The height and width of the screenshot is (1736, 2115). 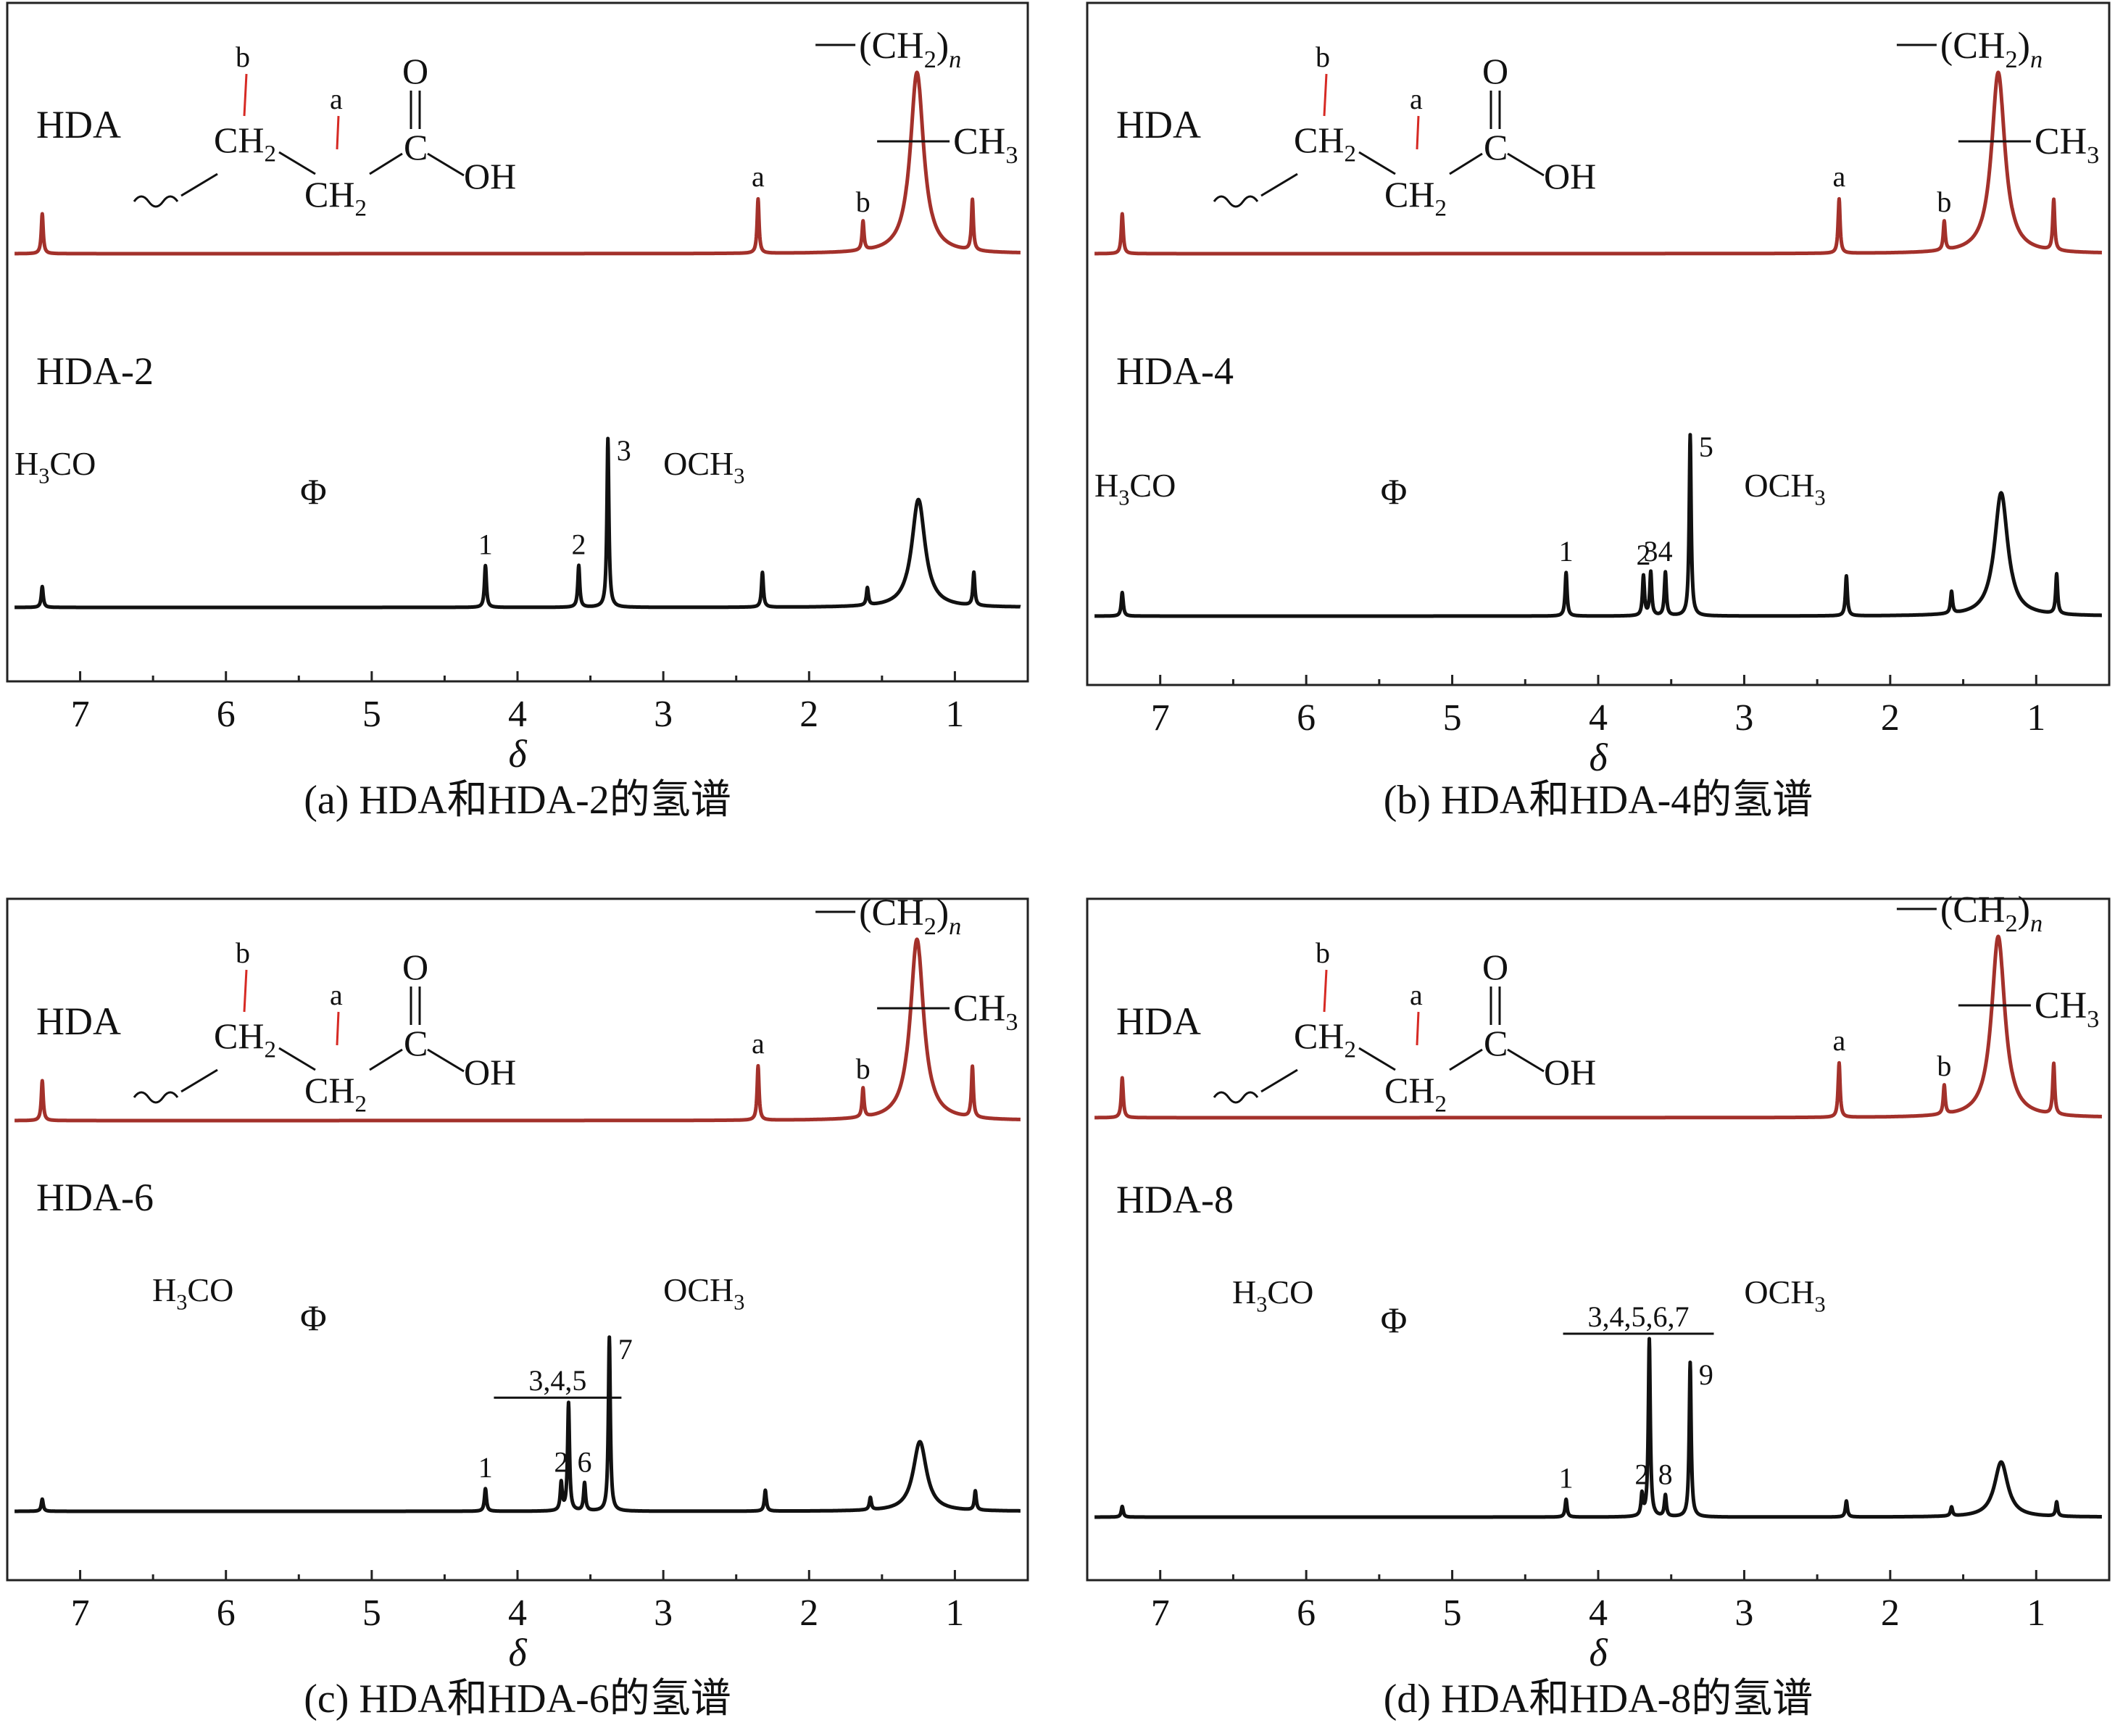 What do you see at coordinates (1665, 551) in the screenshot?
I see `peak-label-5: 4` at bounding box center [1665, 551].